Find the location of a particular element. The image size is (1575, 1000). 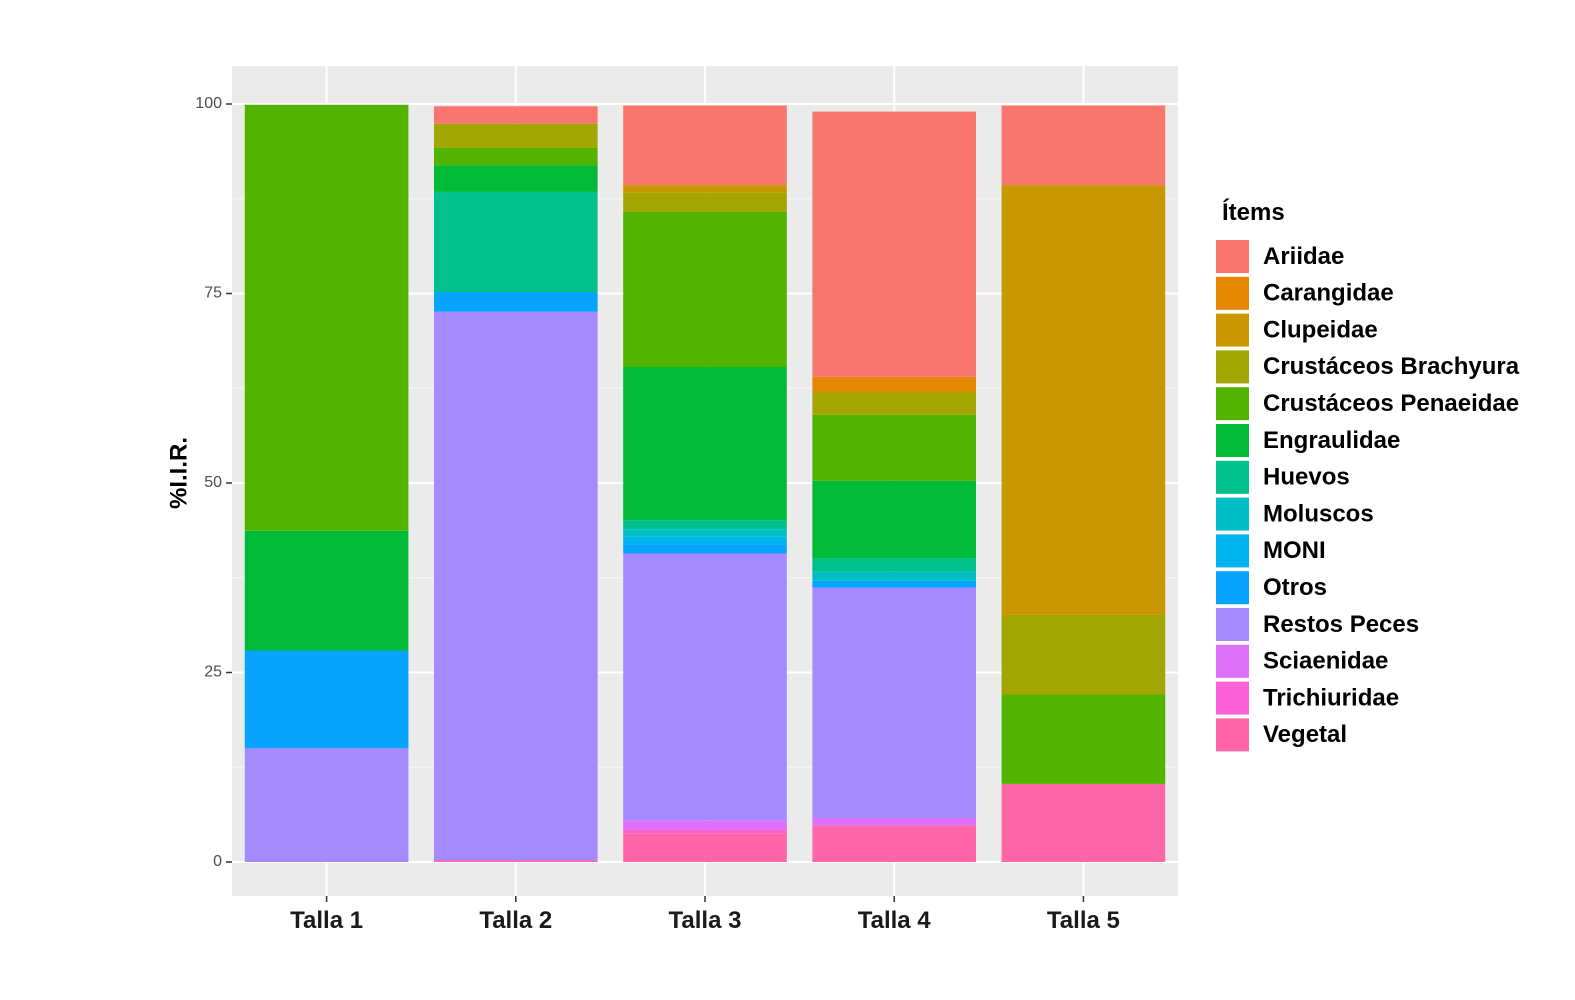

legend-label-otros: Otros is located at coordinates (1295, 587).